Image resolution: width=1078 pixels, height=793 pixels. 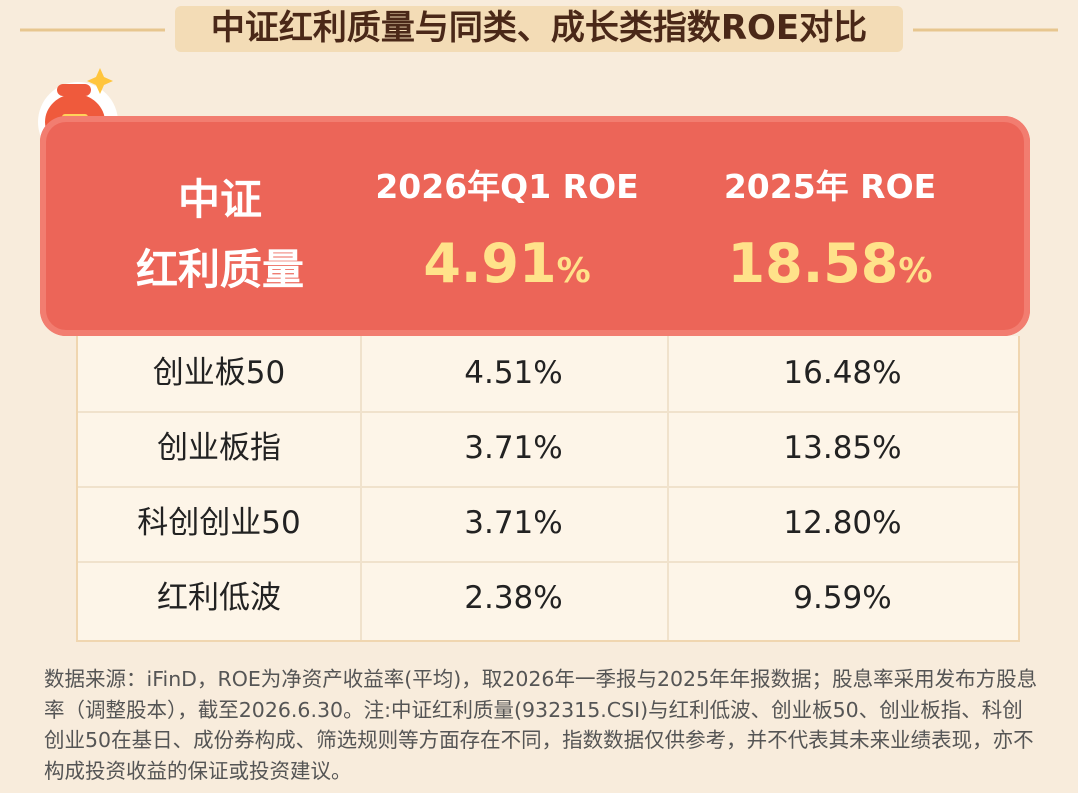 What do you see at coordinates (219, 199) in the screenshot?
I see `highlight-label: 中证` at bounding box center [219, 199].